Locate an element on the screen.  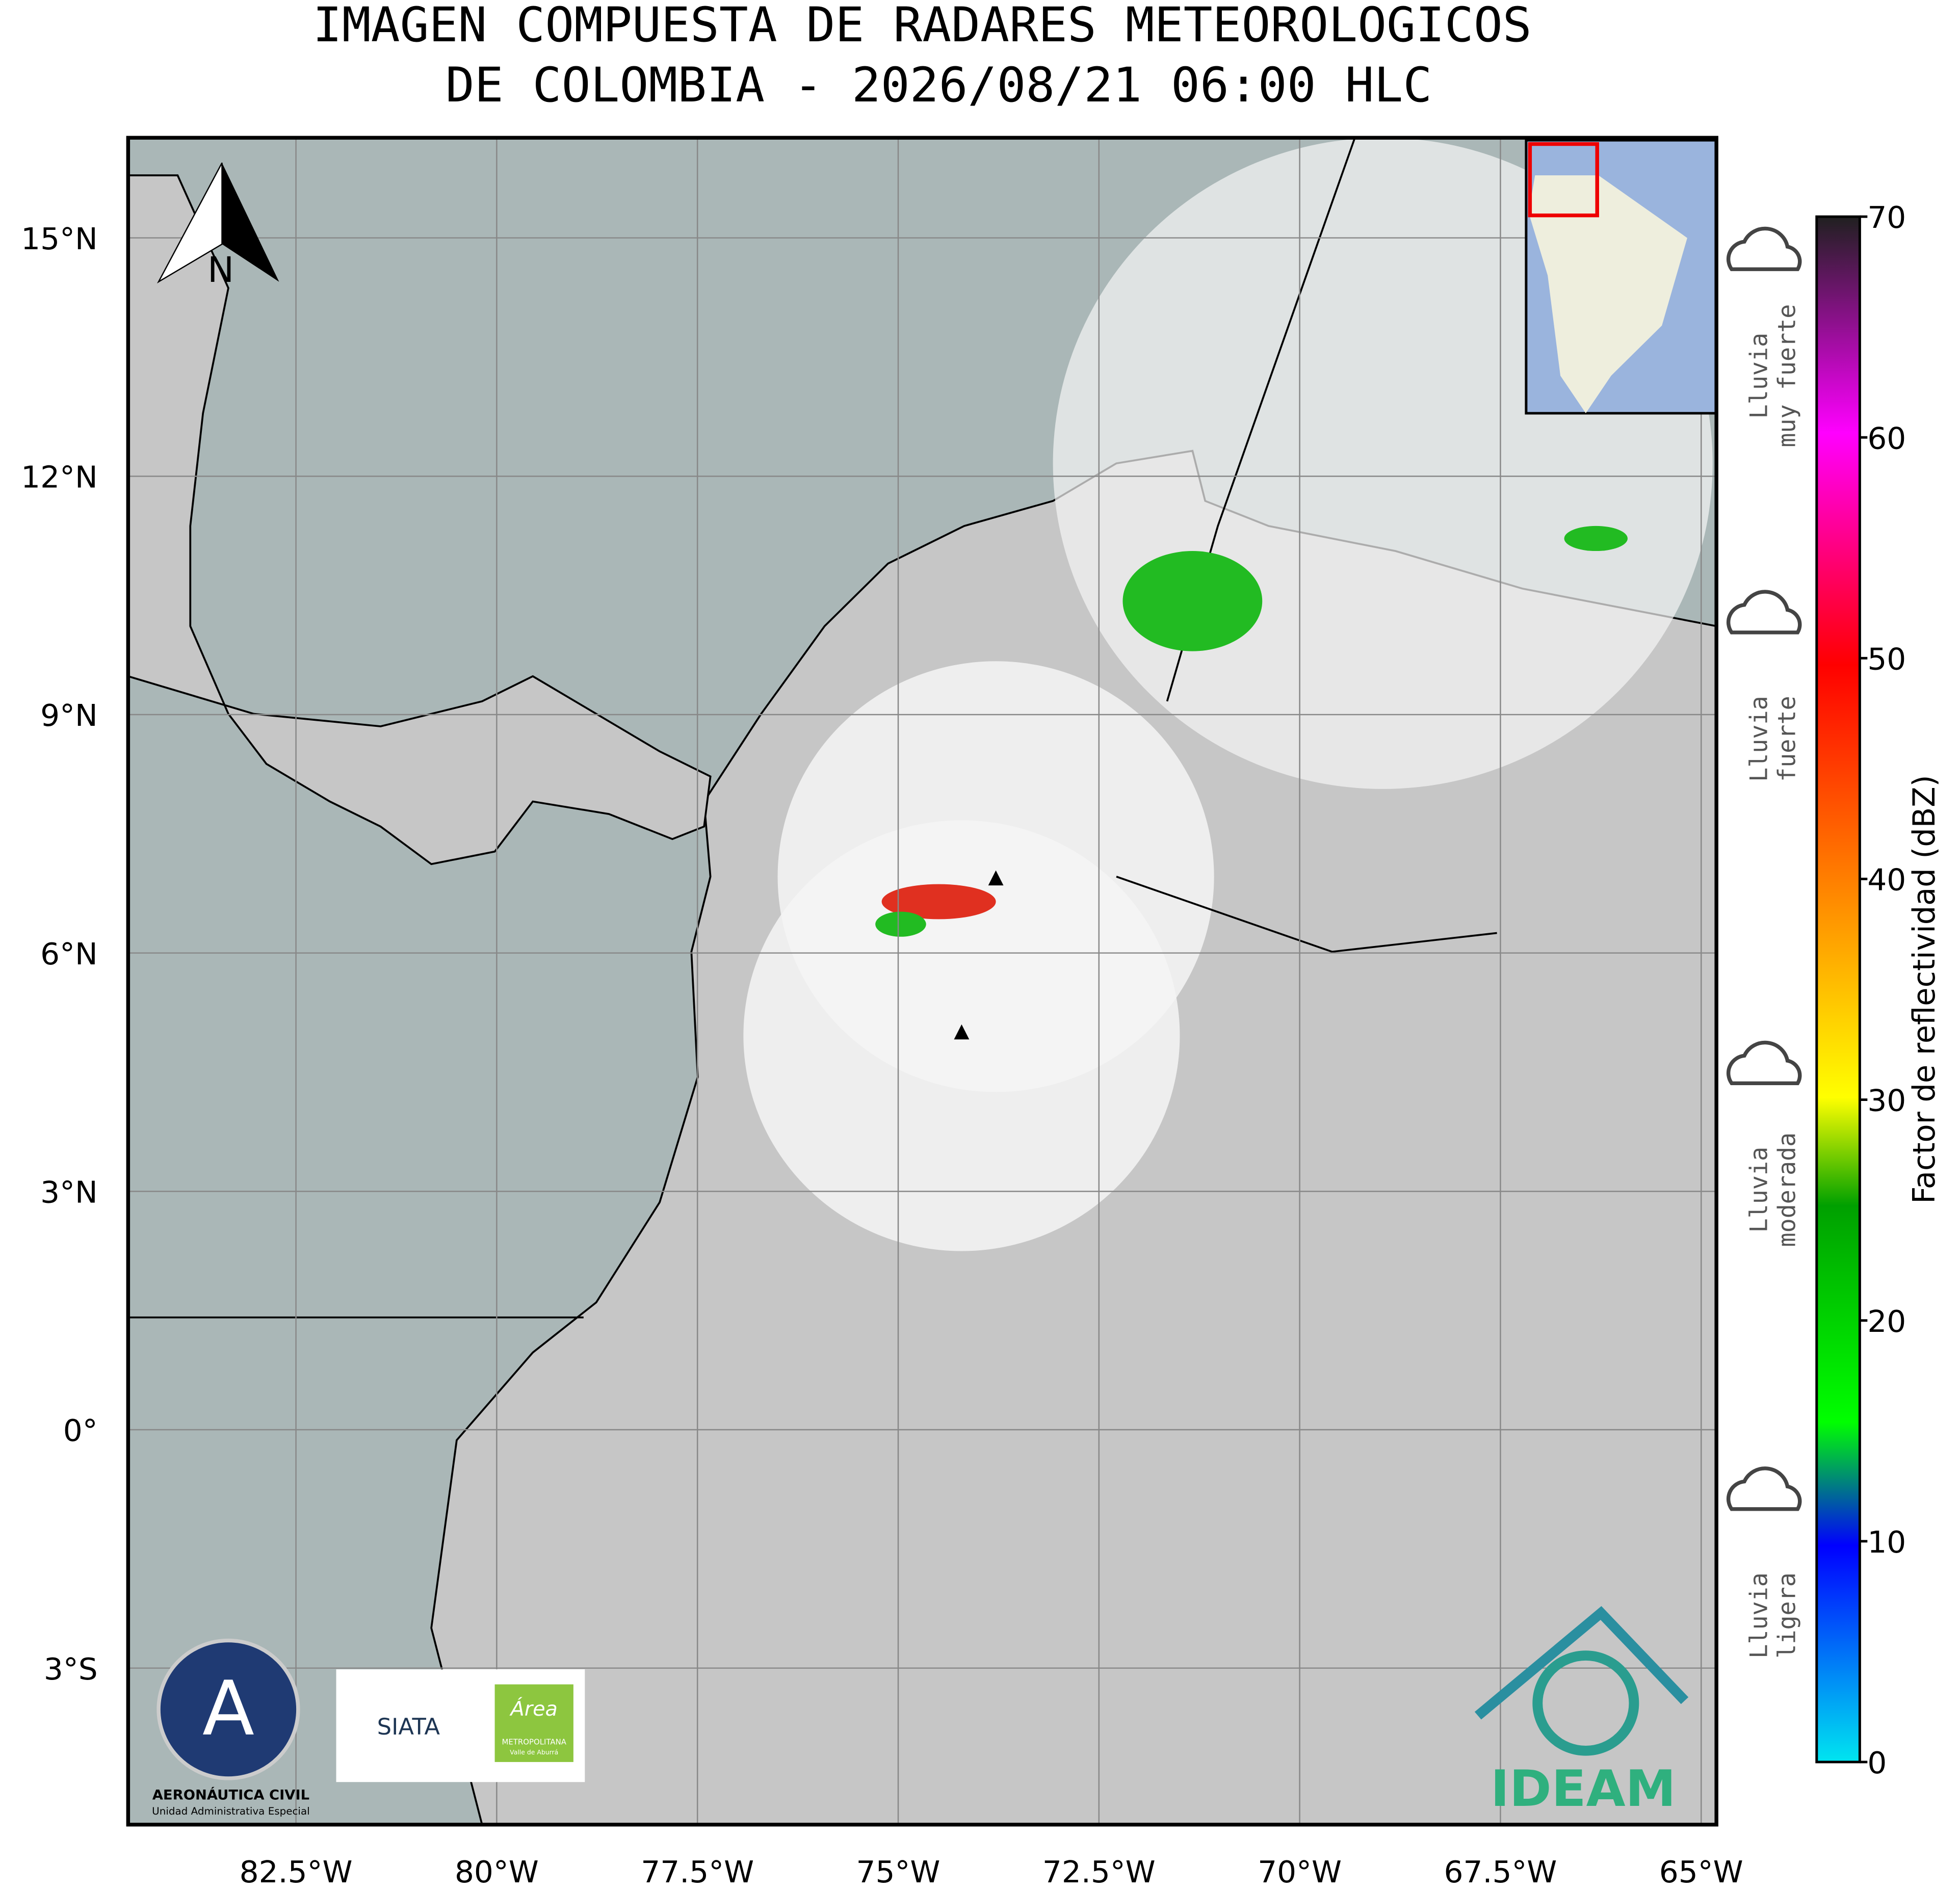
colorbar-tick-label: 20 is located at coordinates (1886, 1321).